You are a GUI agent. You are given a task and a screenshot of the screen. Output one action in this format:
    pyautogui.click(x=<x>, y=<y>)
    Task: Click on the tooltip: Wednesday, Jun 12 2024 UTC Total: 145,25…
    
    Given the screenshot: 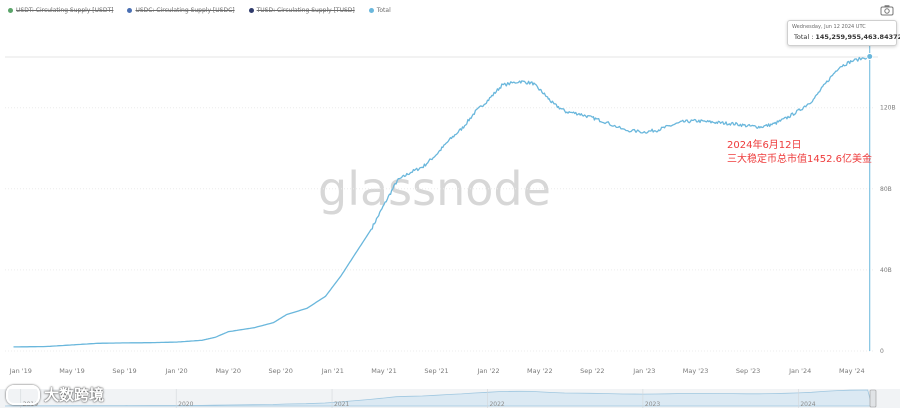 What is the action you would take?
    pyautogui.click(x=843, y=33)
    